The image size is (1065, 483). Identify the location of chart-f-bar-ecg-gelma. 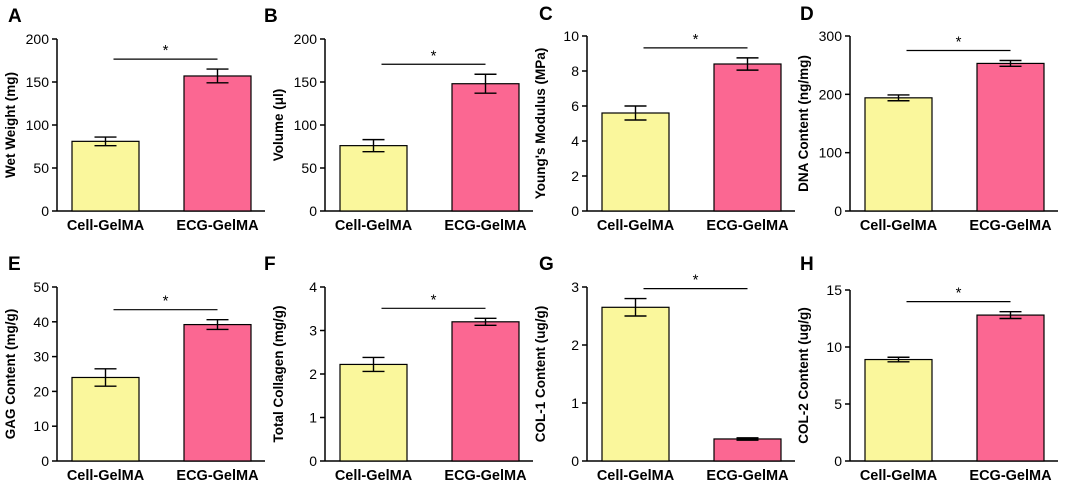
(485, 391).